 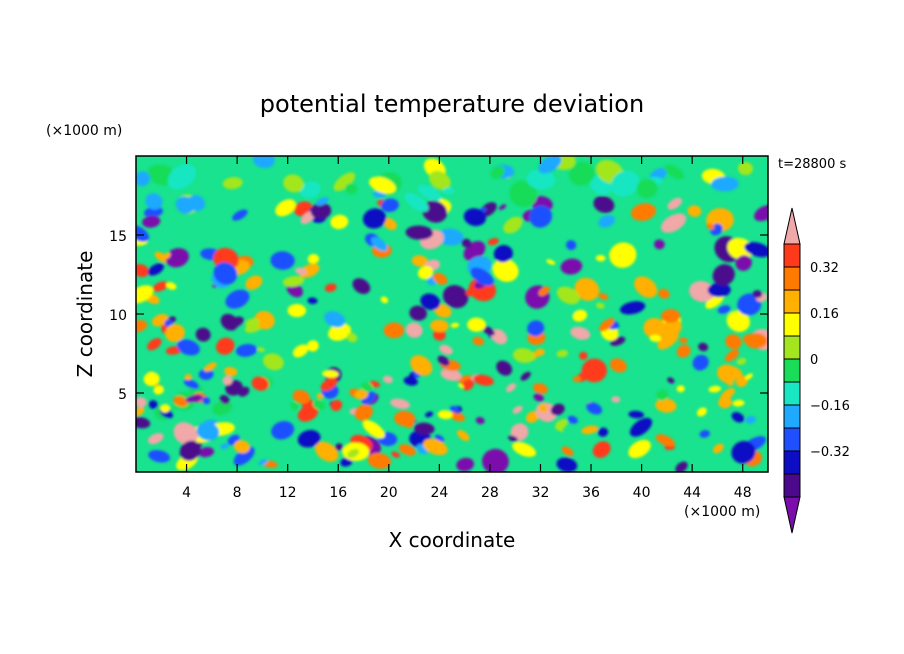 I want to click on x-tick-label: 36, so click(x=591, y=493).